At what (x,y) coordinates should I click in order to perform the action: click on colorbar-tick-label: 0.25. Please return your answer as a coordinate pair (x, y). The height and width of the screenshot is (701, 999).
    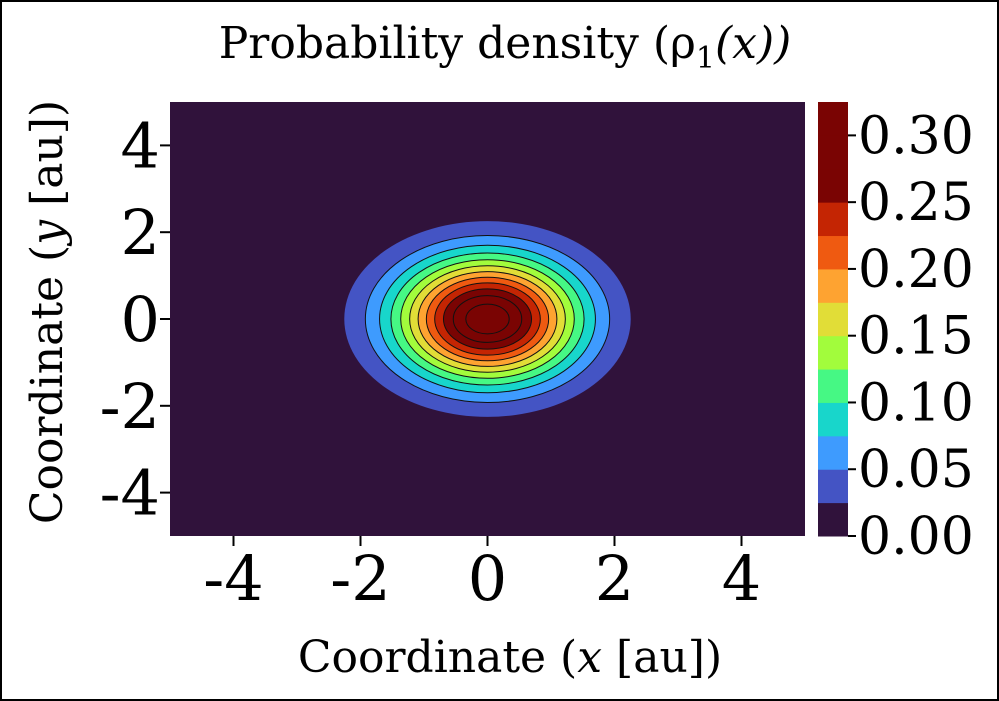
    Looking at the image, I should click on (916, 203).